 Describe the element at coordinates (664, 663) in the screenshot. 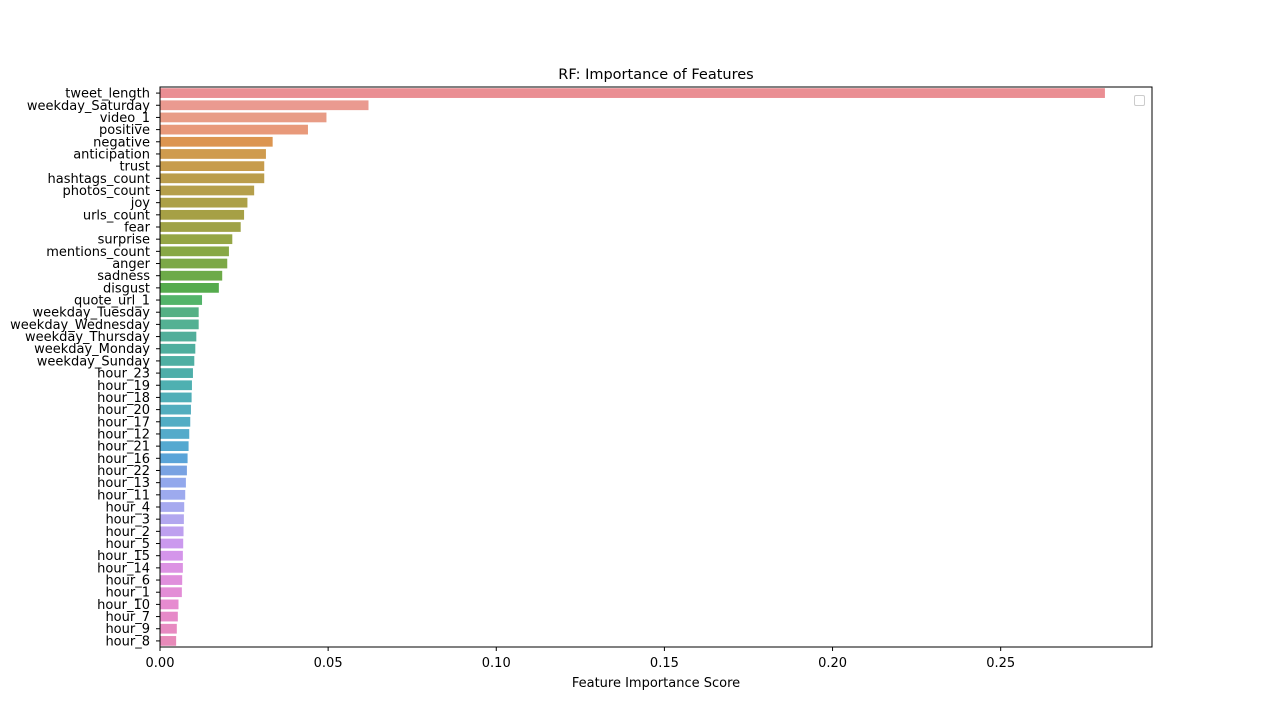

I see `x-tick-label: 0.15` at that location.